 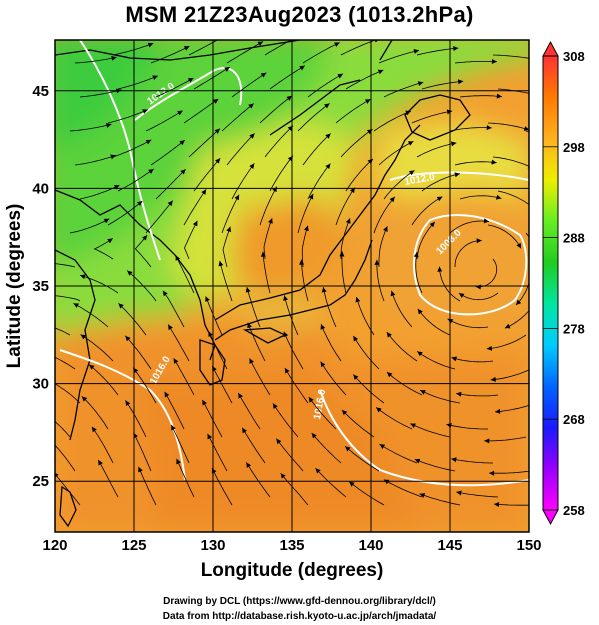 What do you see at coordinates (14, 286) in the screenshot?
I see `y-axis-label: Latitude (degrees)` at bounding box center [14, 286].